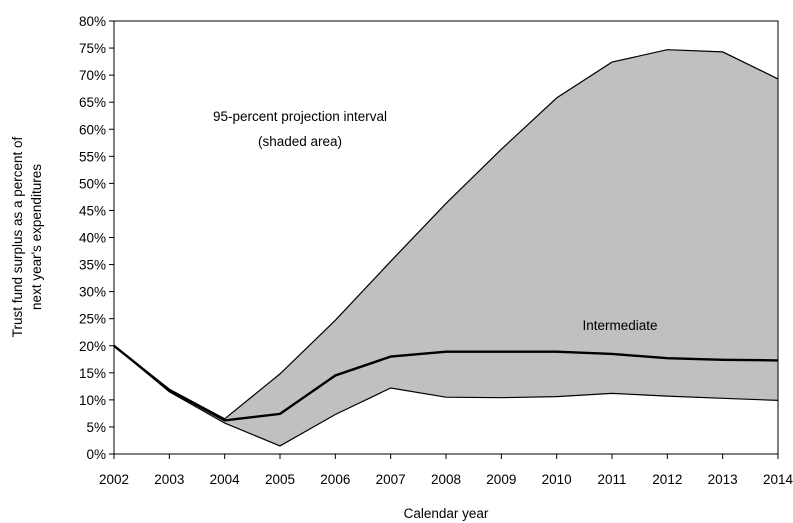 The width and height of the screenshot is (793, 523). Describe the element at coordinates (92, 183) in the screenshot. I see `y-tick-label: 50%` at that location.